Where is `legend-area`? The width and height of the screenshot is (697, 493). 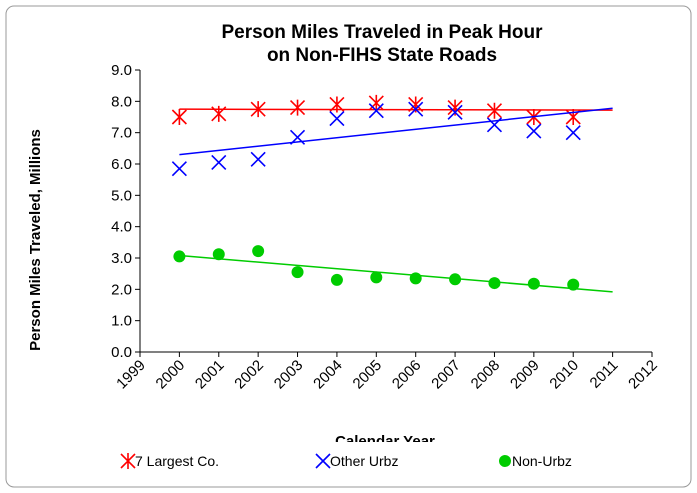
legend-area is located at coordinates (348, 462).